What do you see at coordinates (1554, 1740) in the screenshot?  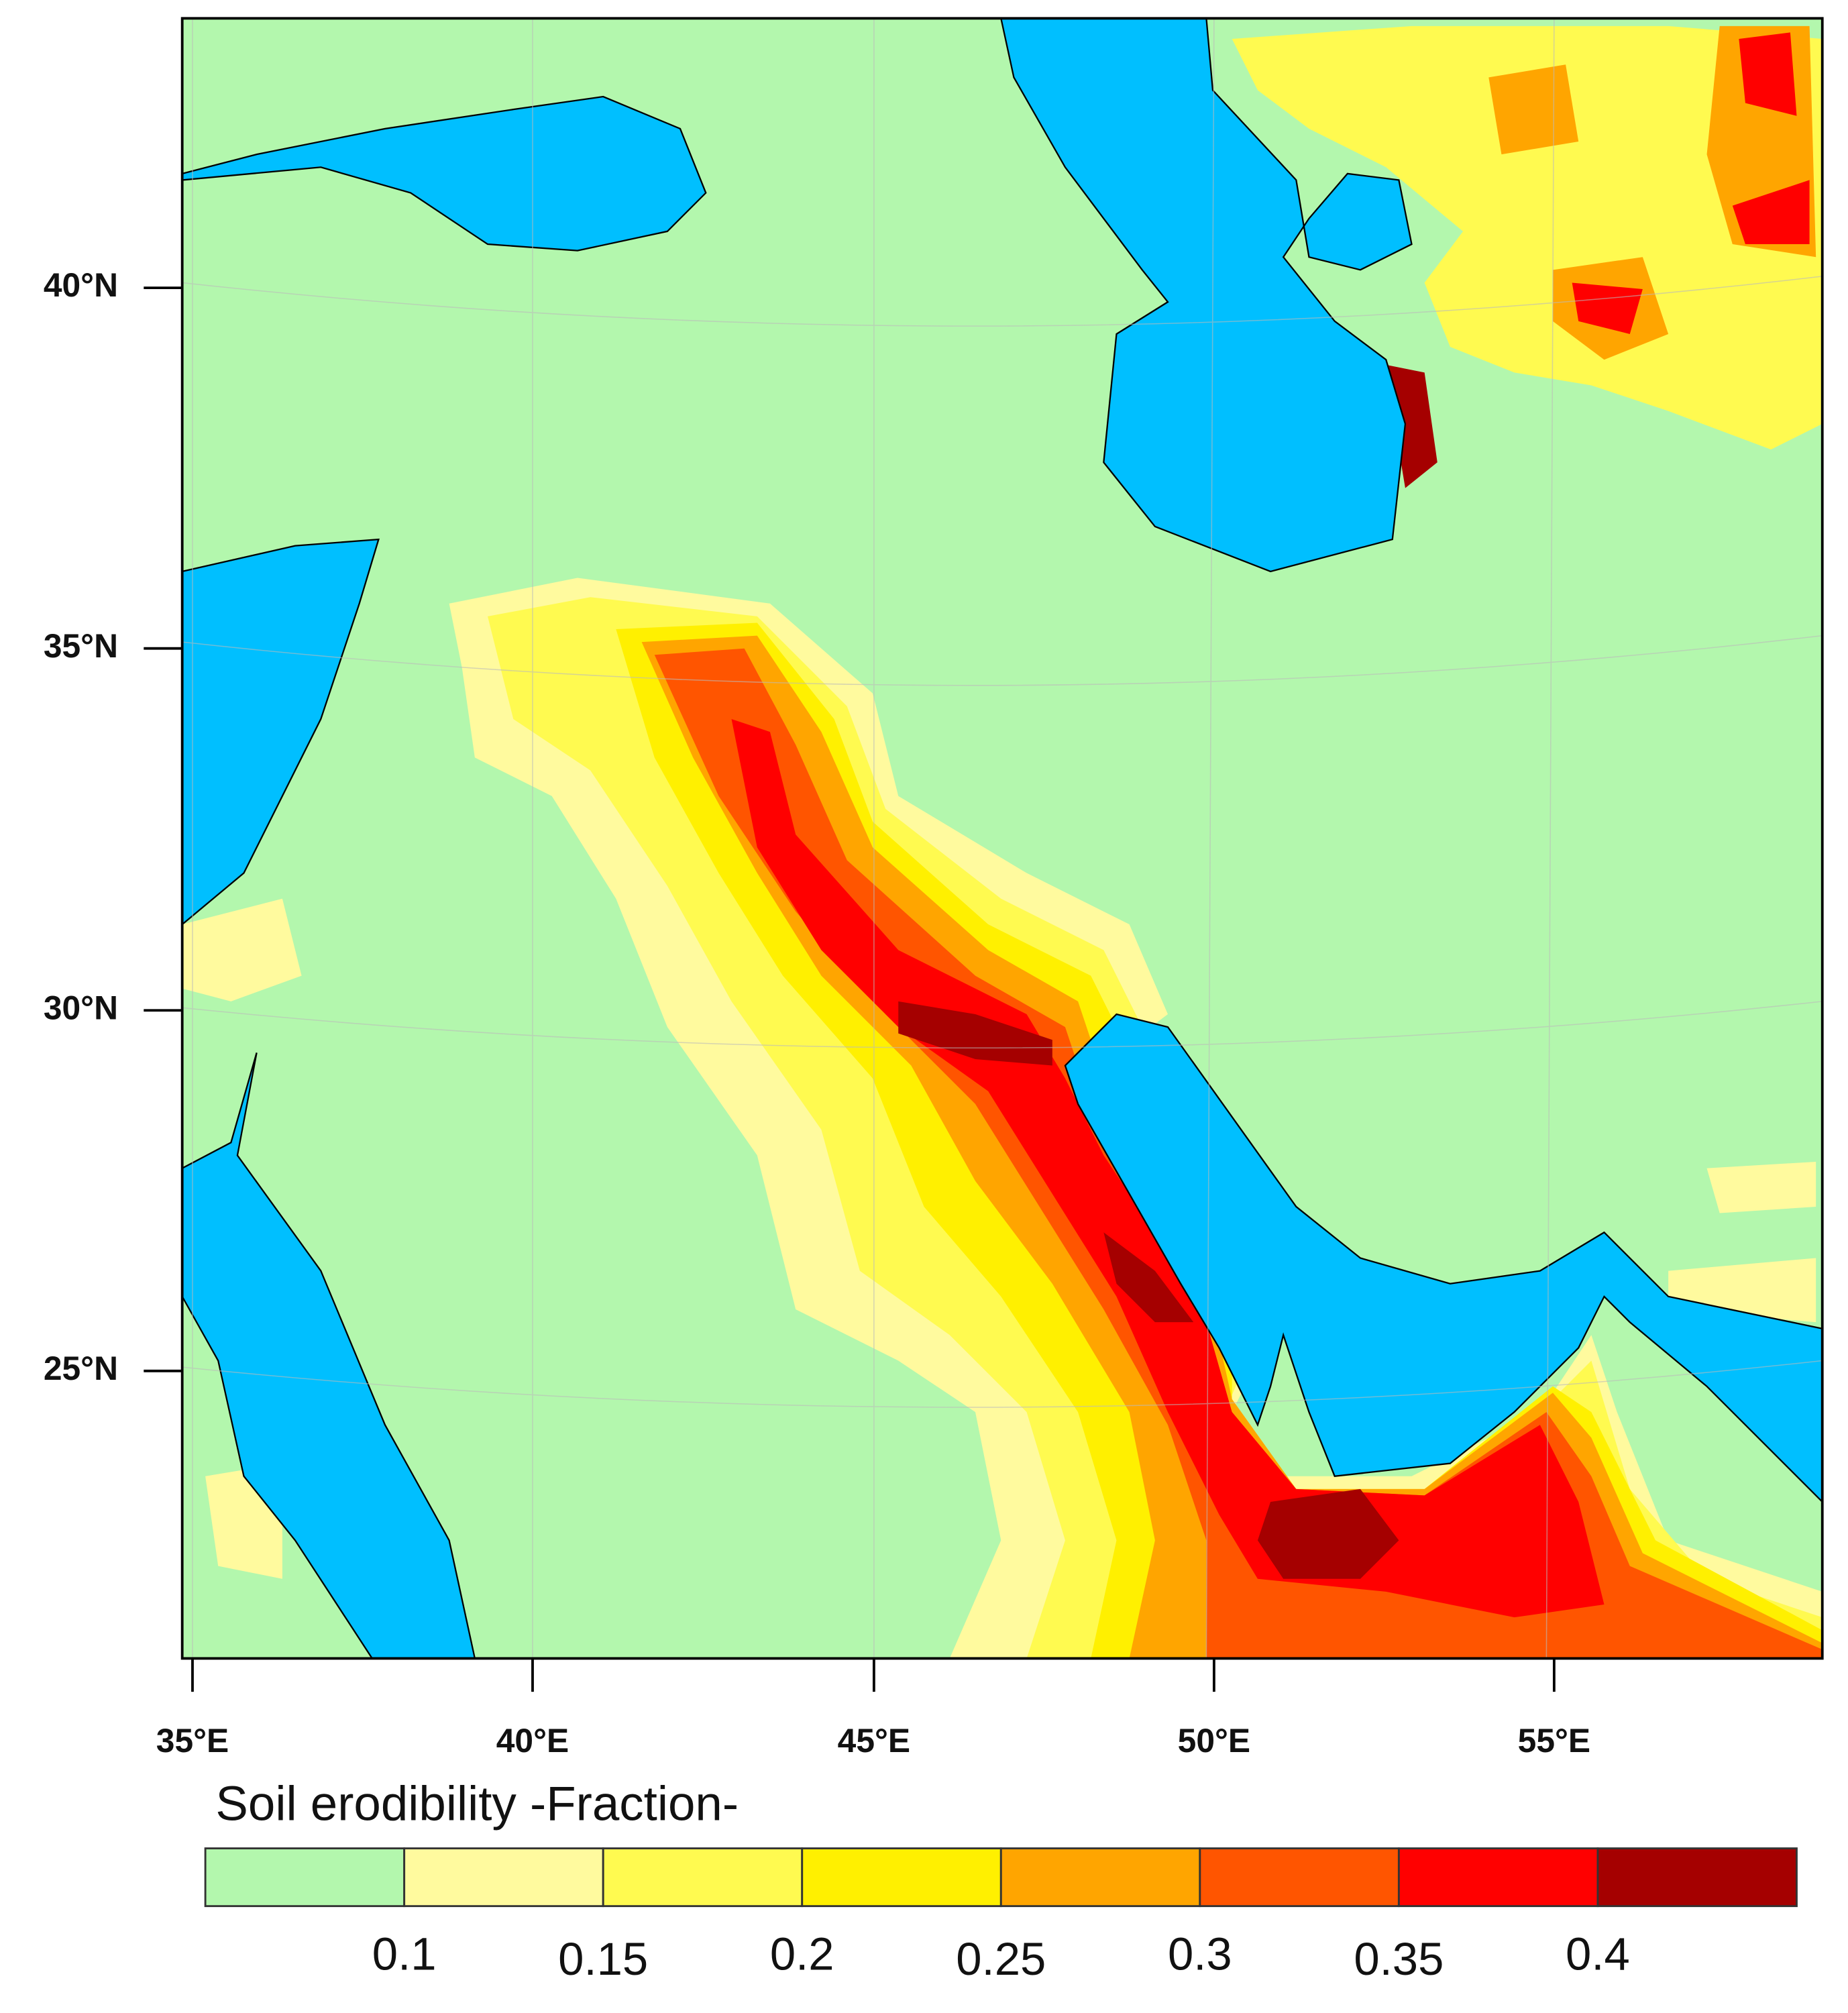 I see `lon-tick-label: 55°E` at bounding box center [1554, 1740].